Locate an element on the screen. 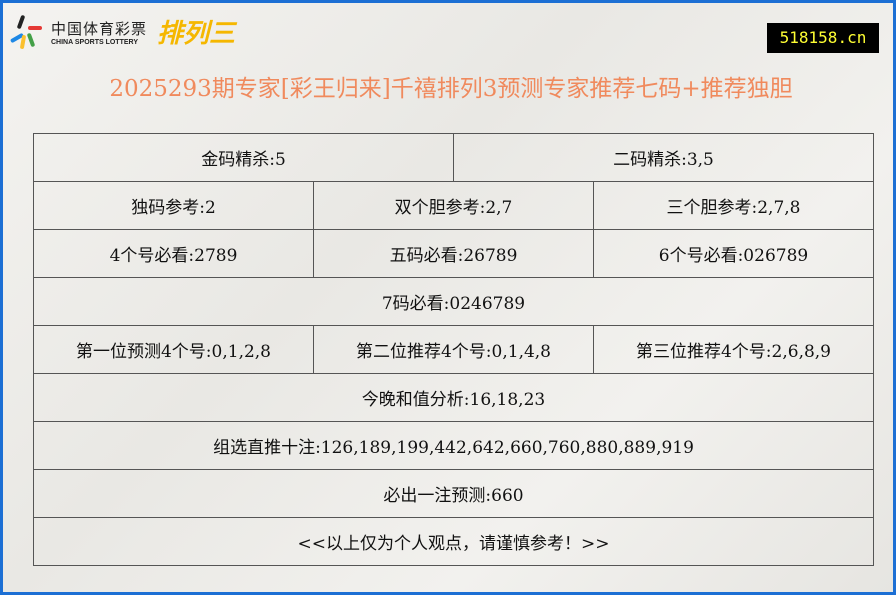  table-row: 金码精杀:5 二码精杀:3,5 is located at coordinates (453, 157).